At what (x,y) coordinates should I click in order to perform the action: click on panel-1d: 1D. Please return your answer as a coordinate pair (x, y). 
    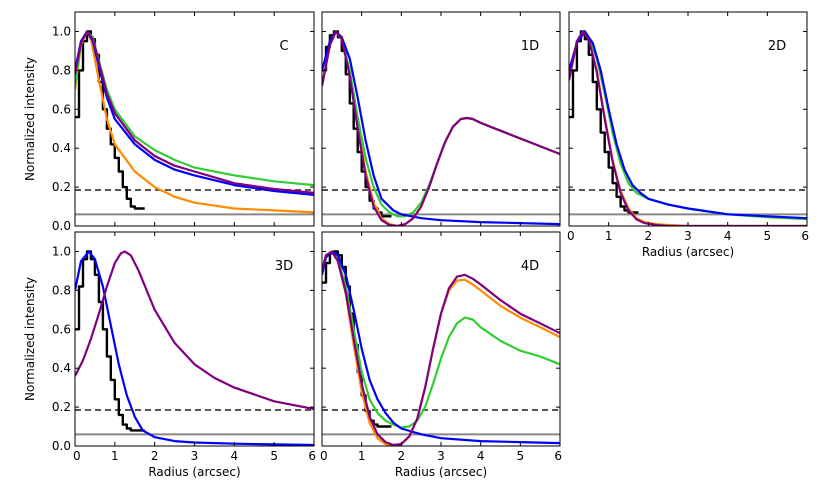
    Looking at the image, I should click on (441, 119).